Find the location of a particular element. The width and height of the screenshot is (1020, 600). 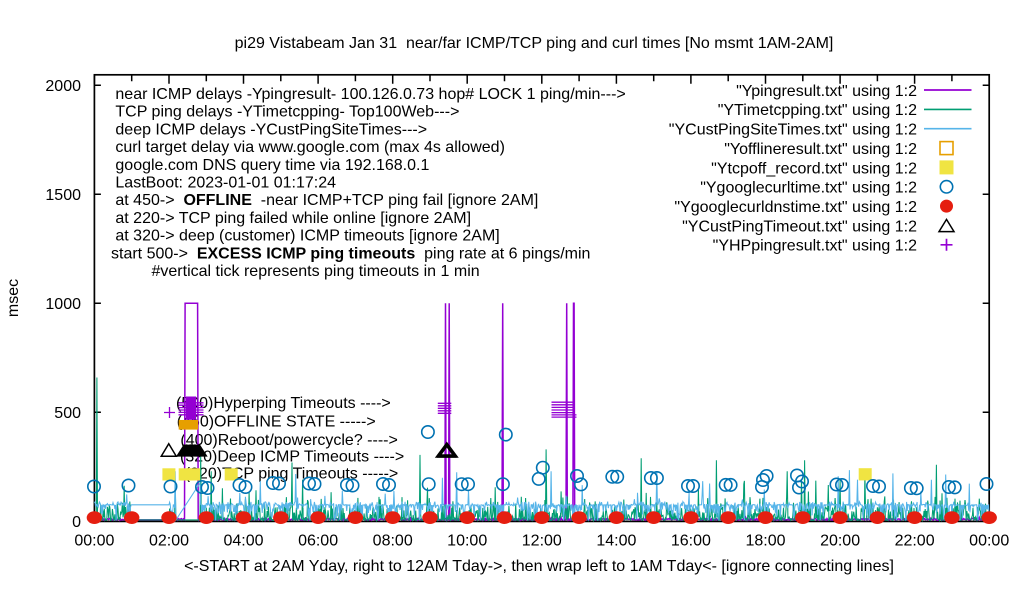

svg-text: "Ypingresult.txt" using 1:2 is located at coordinates (826, 91).